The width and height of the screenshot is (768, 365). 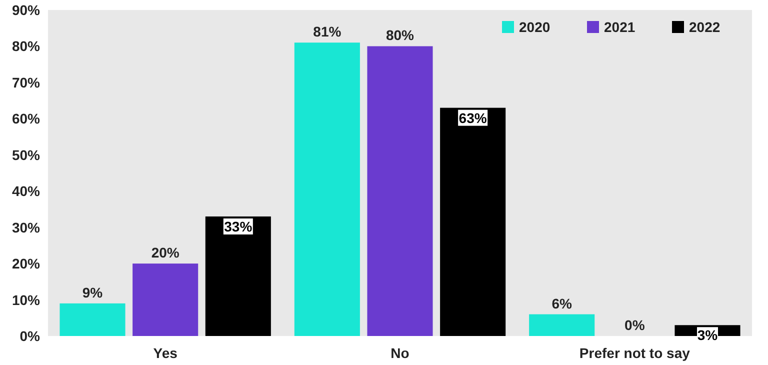 What do you see at coordinates (620, 27) in the screenshot?
I see `legend-label: 2021` at bounding box center [620, 27].